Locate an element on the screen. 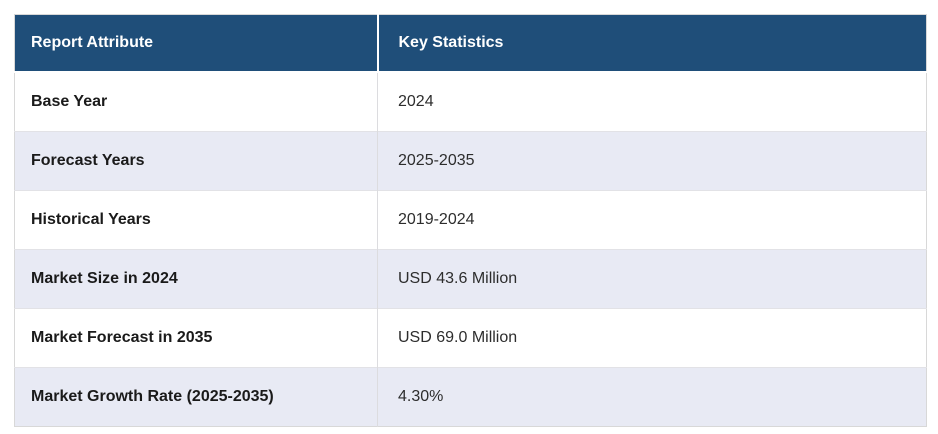  table-row: Market Forecast in 2035 USD 69.0 Million is located at coordinates (470, 338).